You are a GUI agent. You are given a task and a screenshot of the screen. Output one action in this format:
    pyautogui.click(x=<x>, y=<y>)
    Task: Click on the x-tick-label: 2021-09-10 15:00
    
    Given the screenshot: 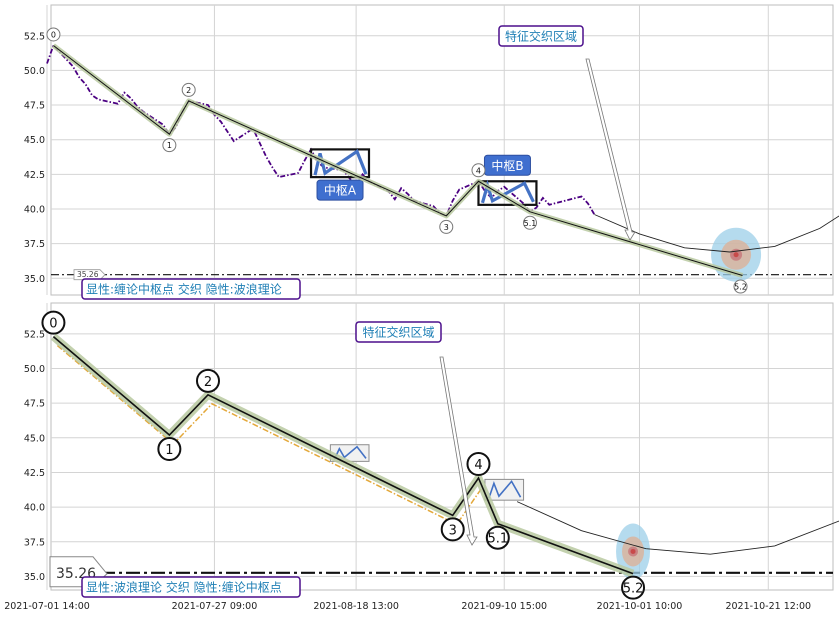 What is the action you would take?
    pyautogui.click(x=504, y=606)
    